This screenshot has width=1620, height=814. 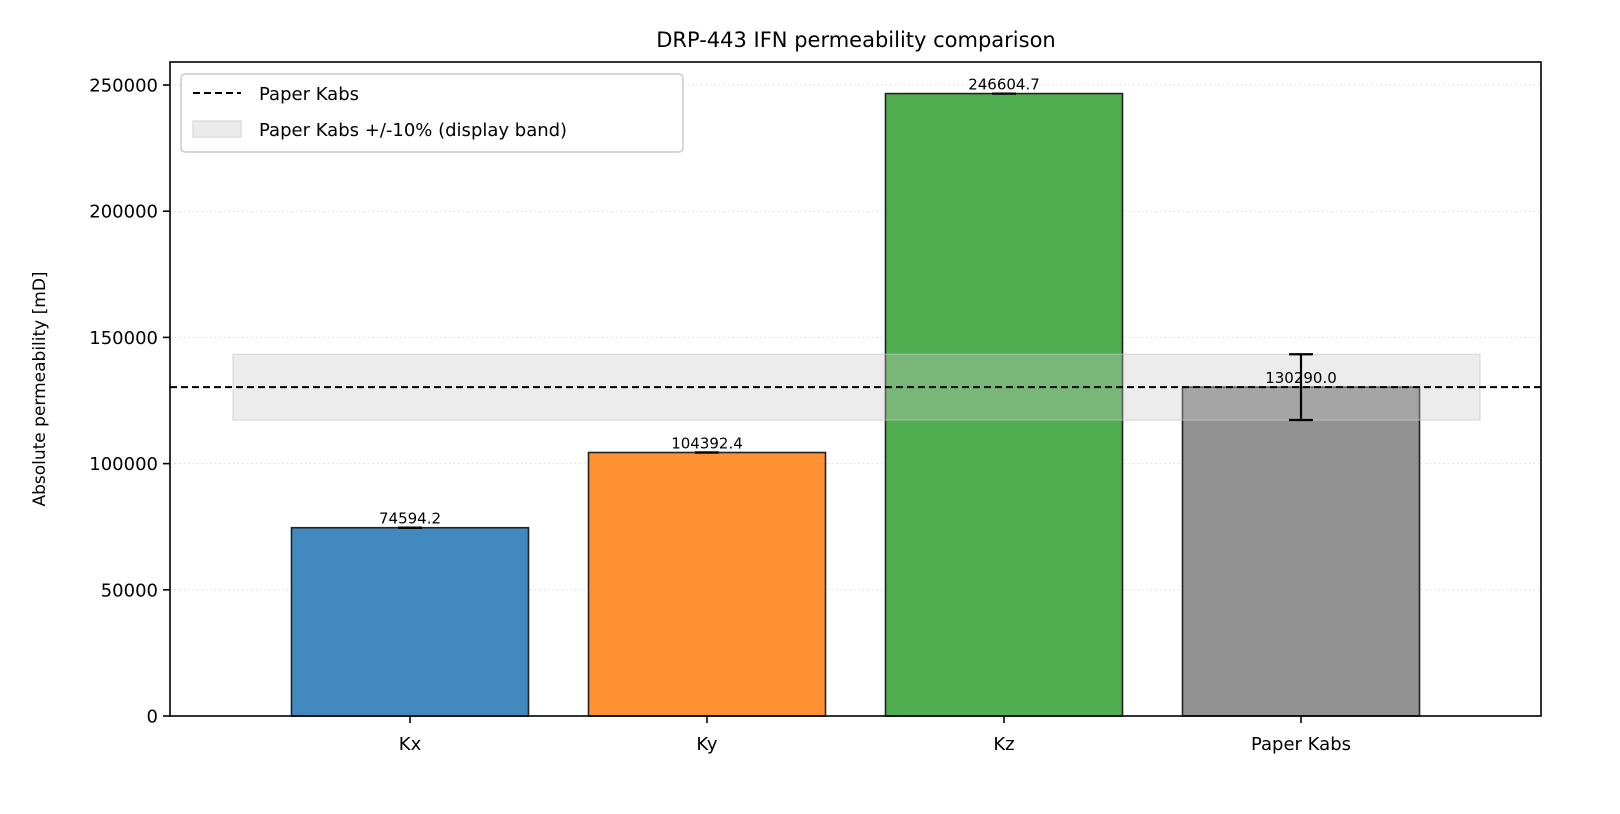 I want to click on x-axis-ticks: Kx Ky Kz Paper Kabs, so click(x=875, y=735).